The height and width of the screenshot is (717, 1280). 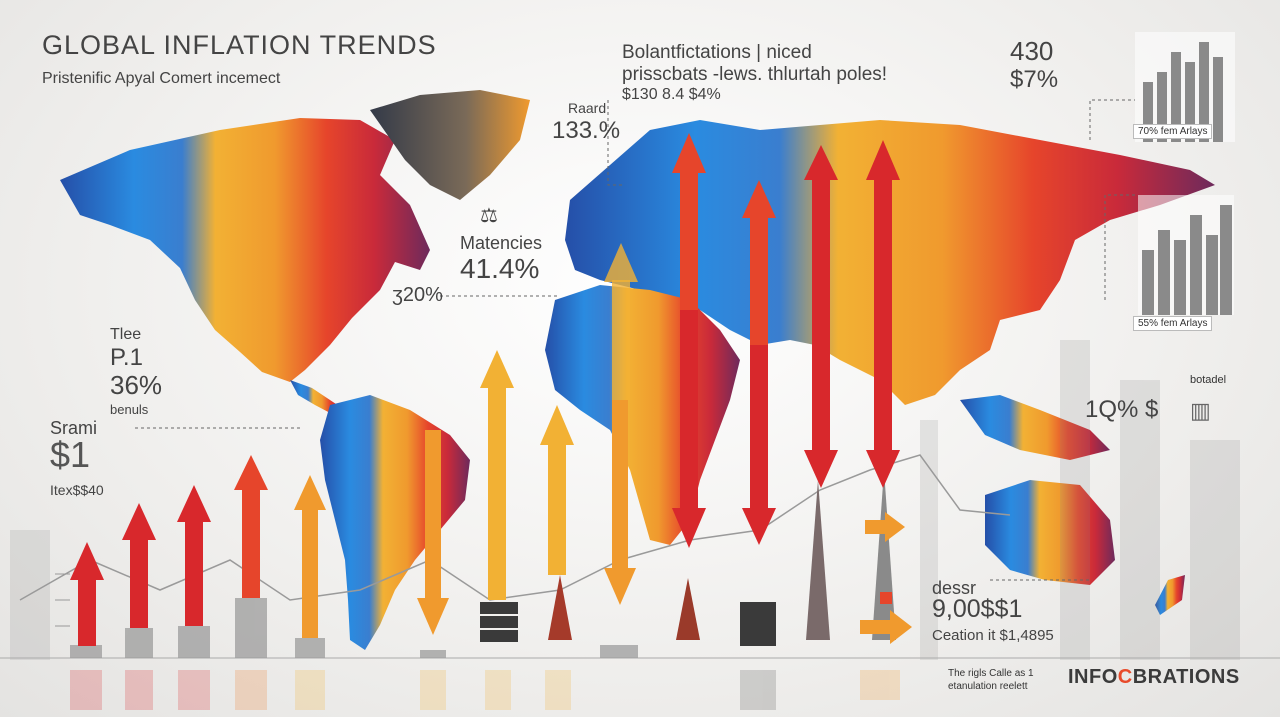 I want to click on south-america-shape, so click(x=395, y=522).